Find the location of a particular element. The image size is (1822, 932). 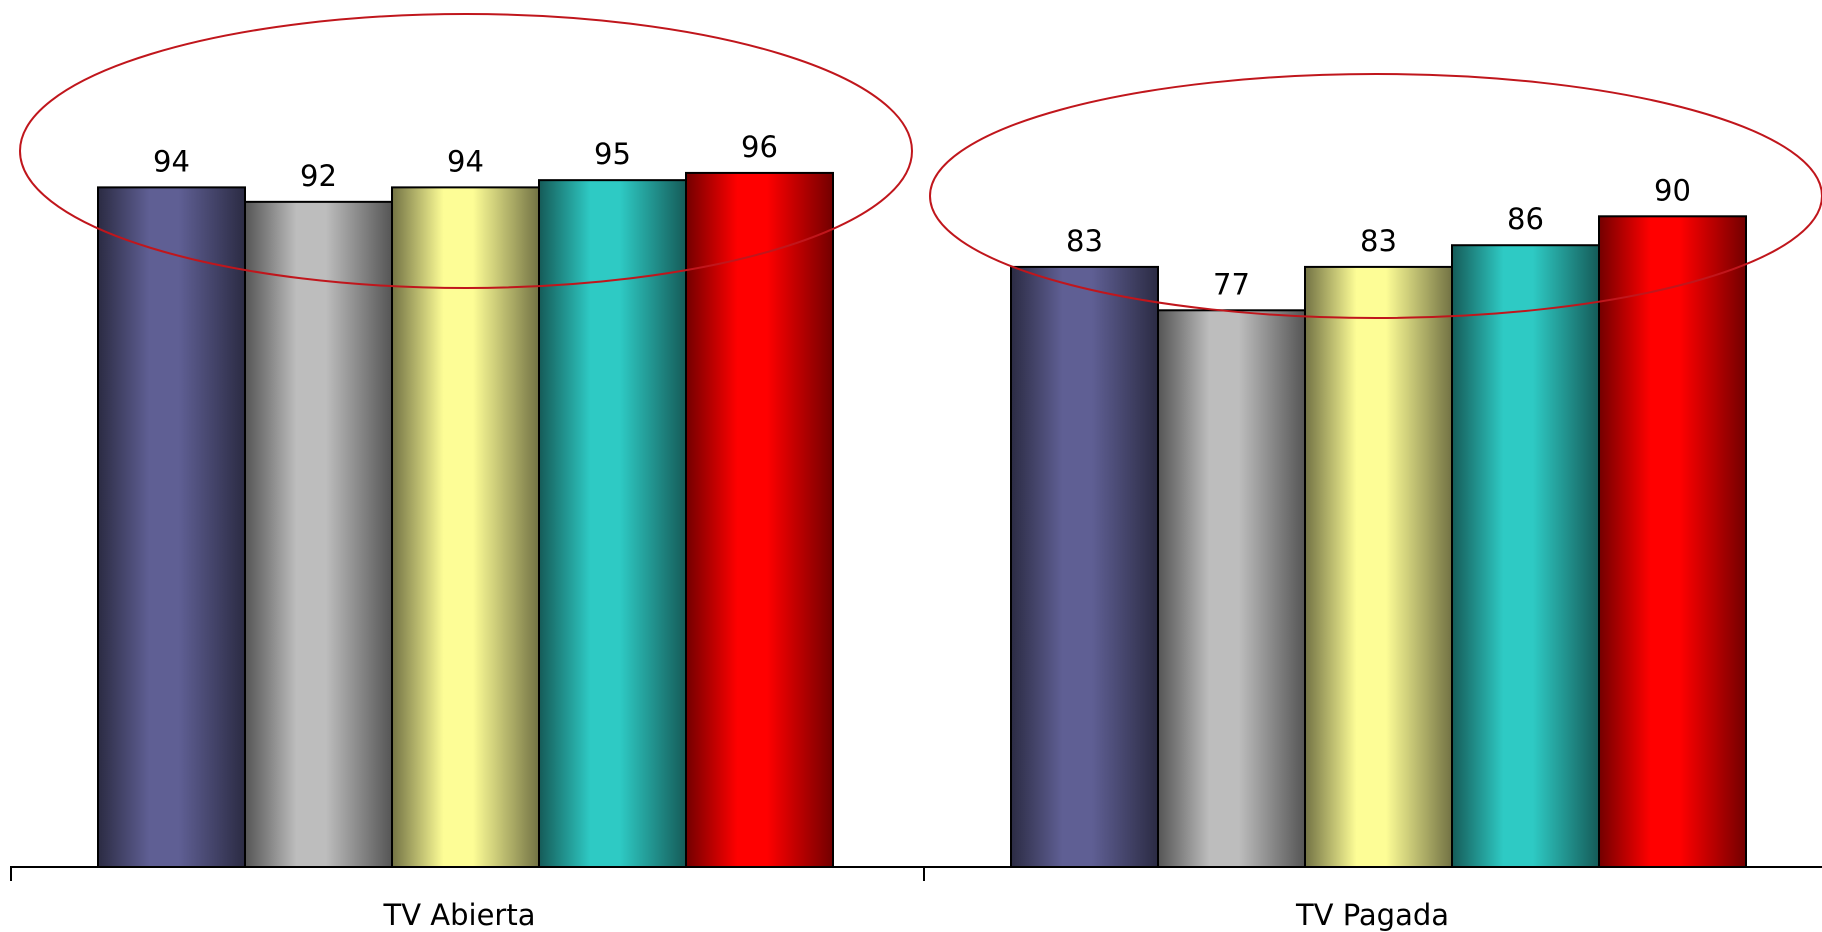

data-label: 92 is located at coordinates (318, 176).